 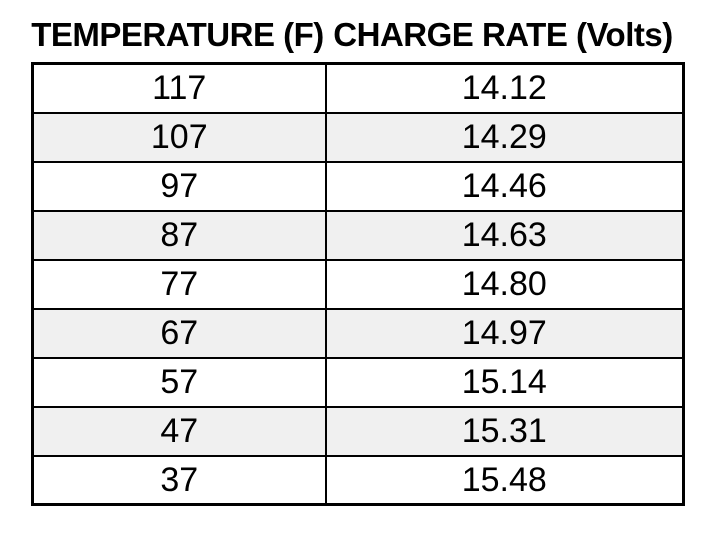 I want to click on table-row: 57 15.14, so click(x=358, y=382).